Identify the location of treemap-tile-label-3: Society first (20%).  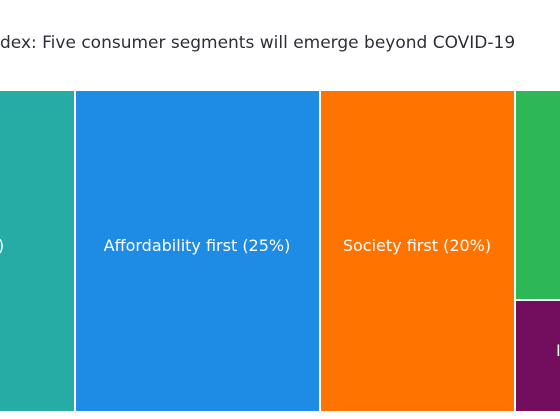
(417, 245).